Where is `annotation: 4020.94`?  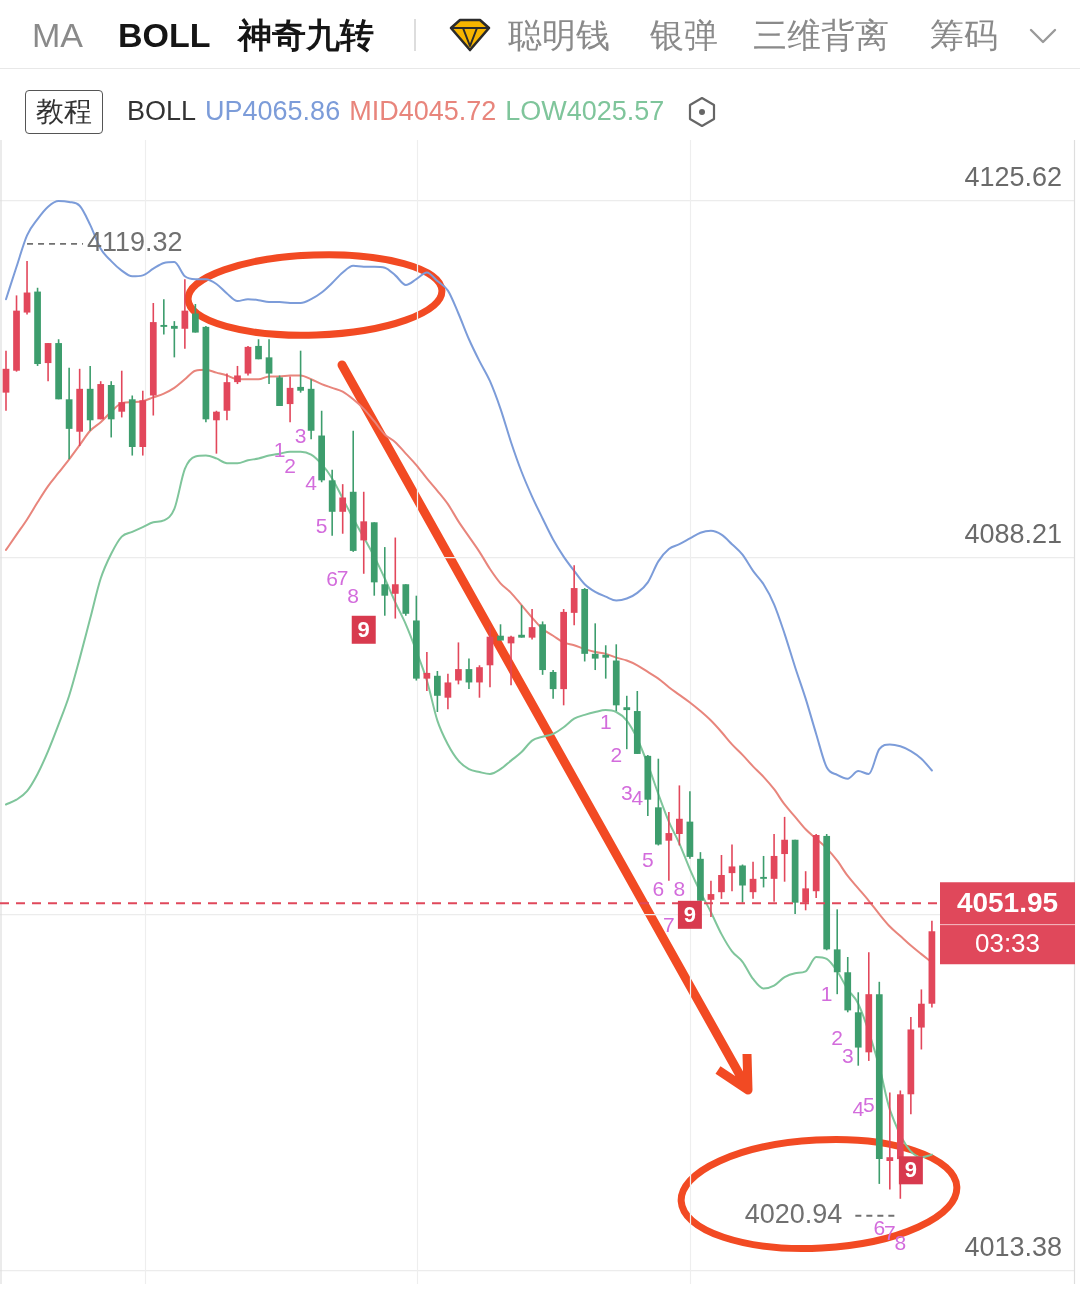 annotation: 4020.94 is located at coordinates (793, 1214).